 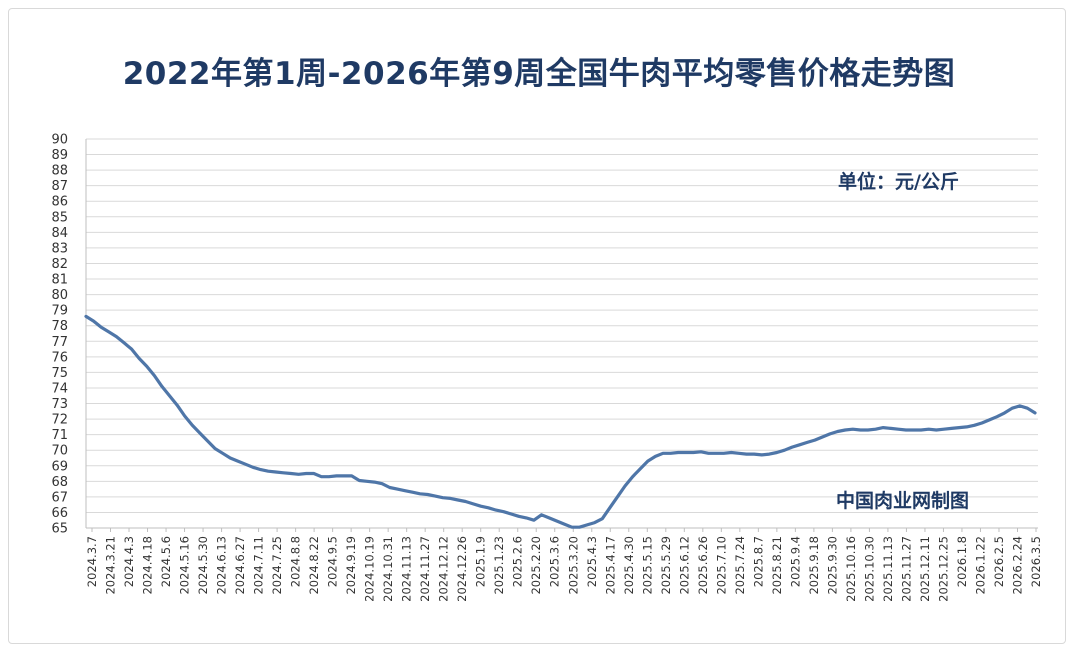 I want to click on unit-label: 单位：元/公斤, so click(x=898, y=181).